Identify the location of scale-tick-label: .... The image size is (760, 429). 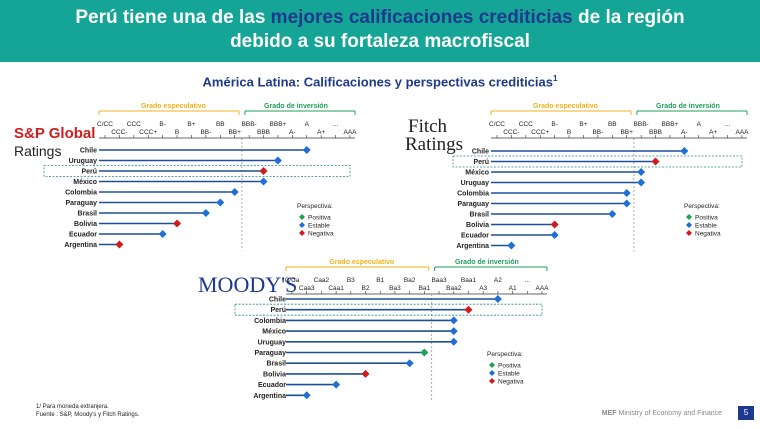
(728, 124).